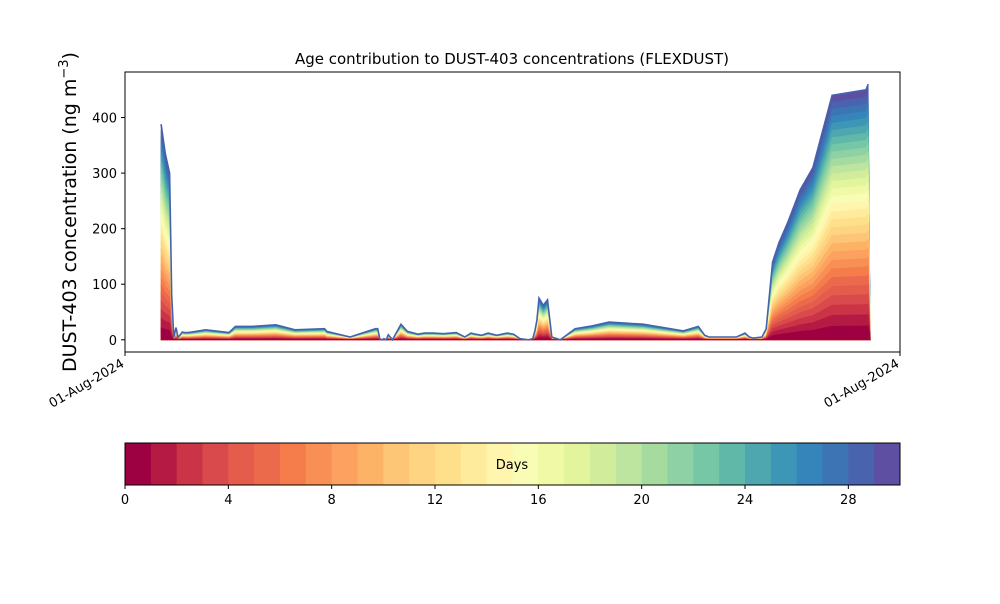 This screenshot has width=1000, height=604. Describe the element at coordinates (435, 500) in the screenshot. I see `colorbar-tick-label: 12` at that location.